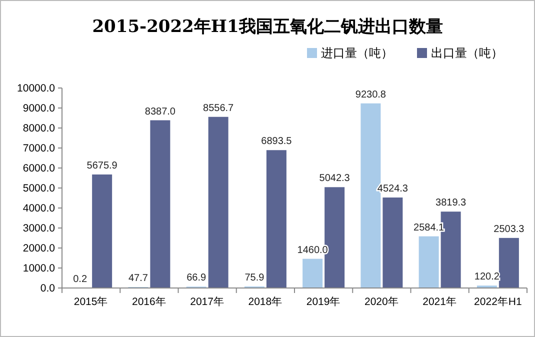 Image resolution: width=535 pixels, height=337 pixels. I want to click on data-label: 5042.3, so click(334, 178).